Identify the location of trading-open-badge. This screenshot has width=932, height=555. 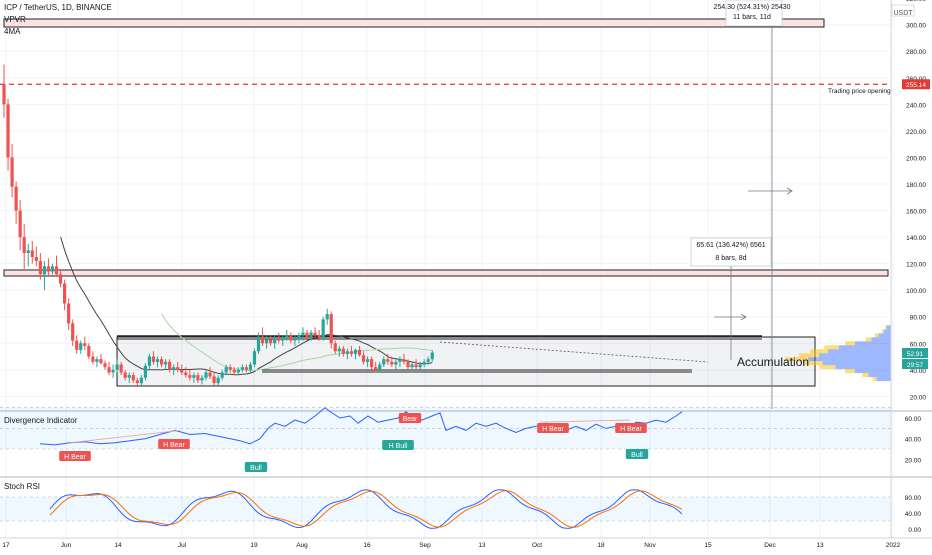
(916, 84).